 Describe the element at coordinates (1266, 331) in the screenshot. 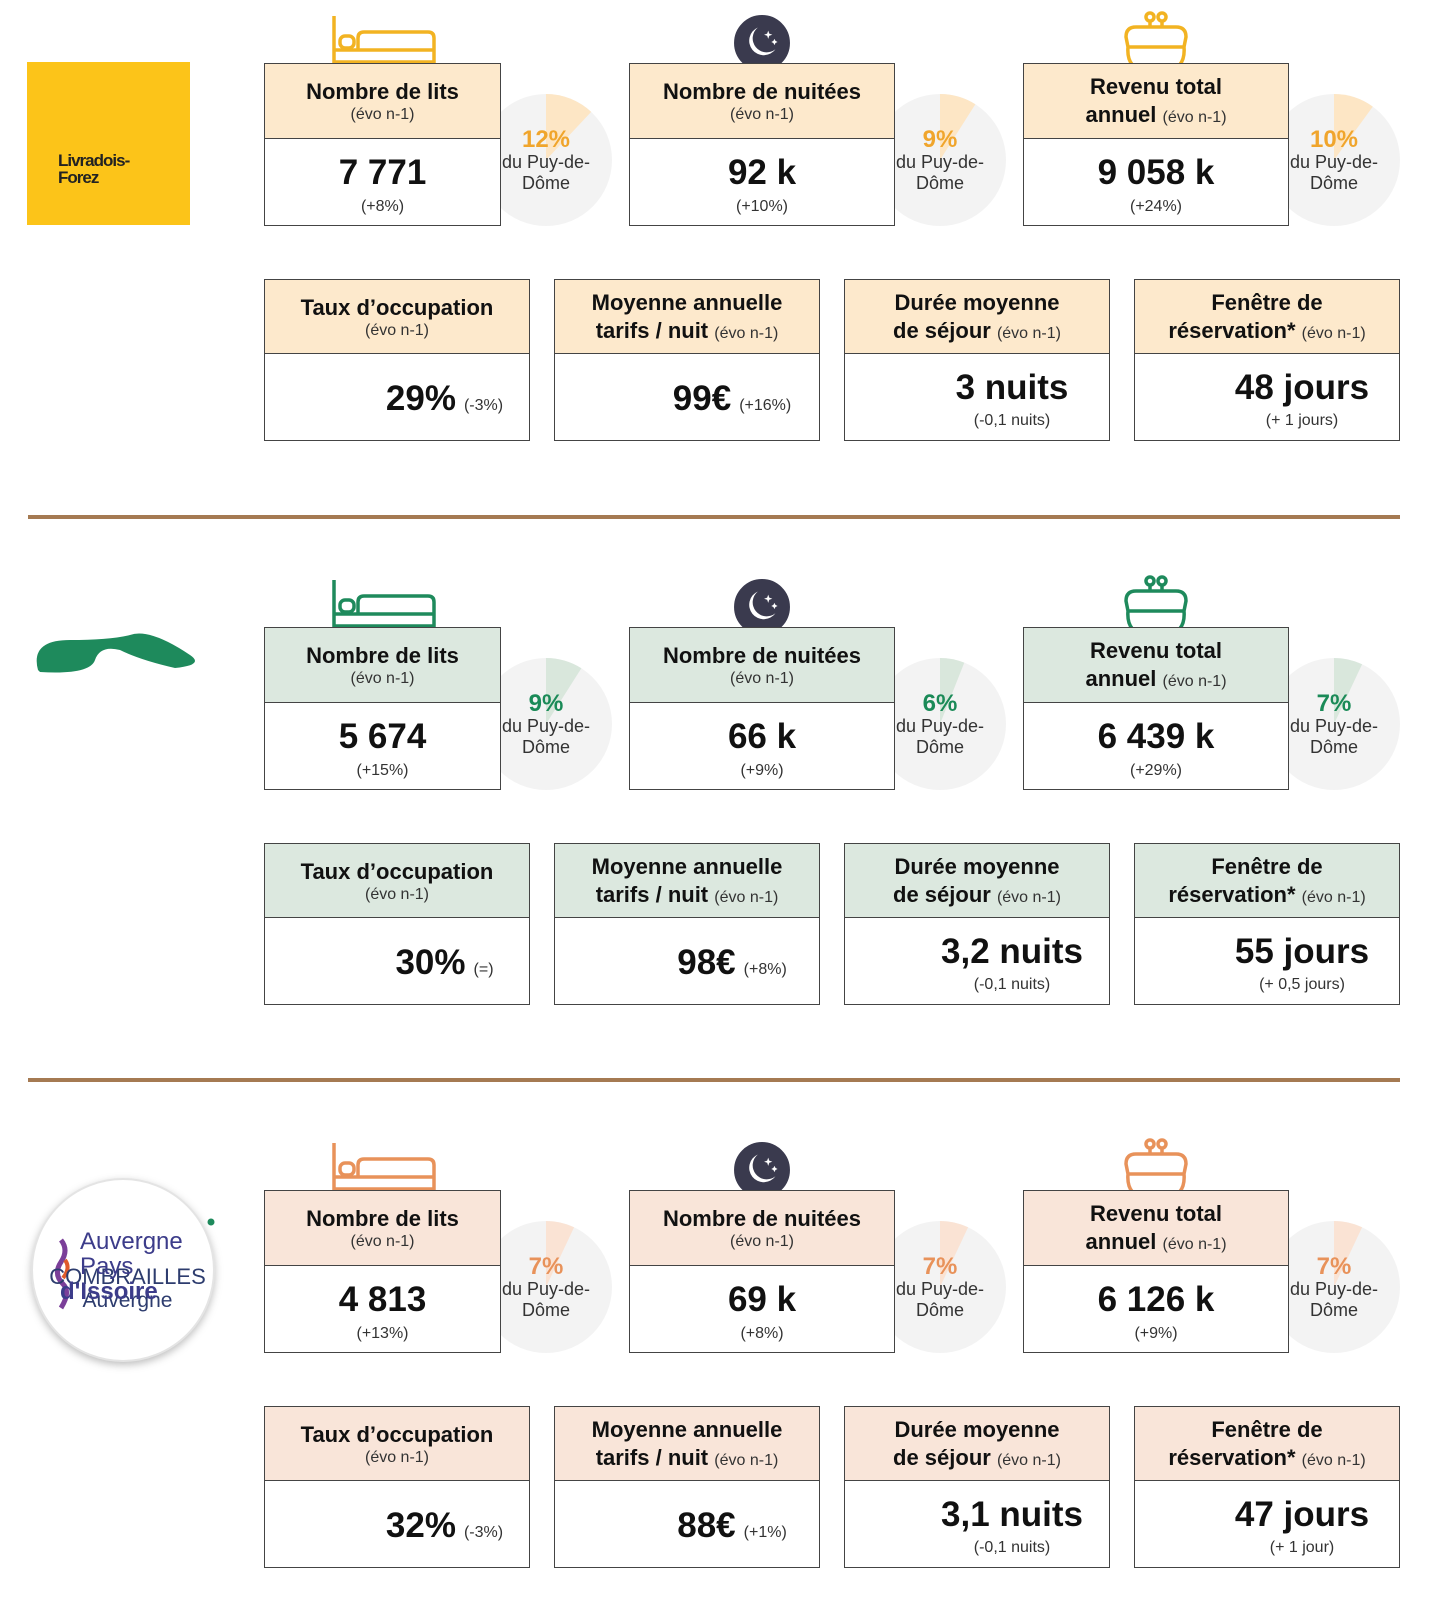

I see `title-line: réservation* (évo n-1)` at that location.